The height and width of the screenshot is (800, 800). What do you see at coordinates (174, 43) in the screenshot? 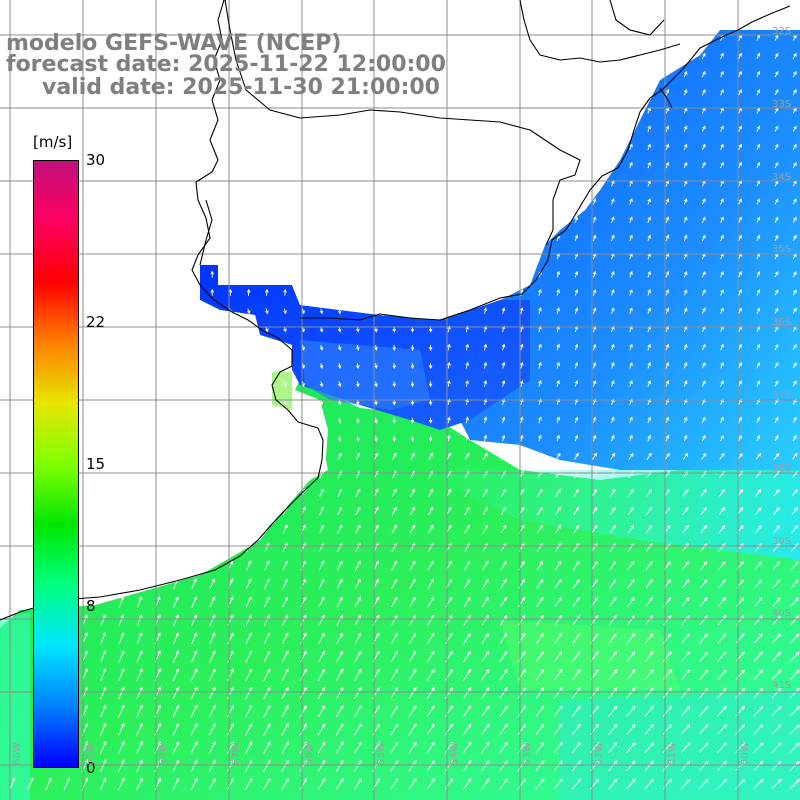
I see `model-title: modelo GEFS-WAVE (NCEP)` at bounding box center [174, 43].